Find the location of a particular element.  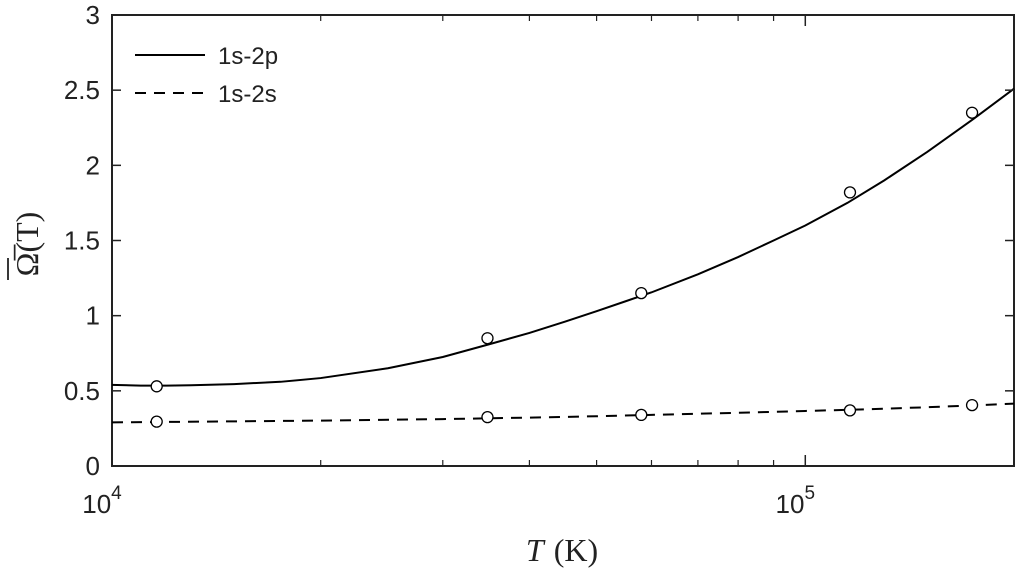

x-axis-title: T (K) is located at coordinates (562, 550).